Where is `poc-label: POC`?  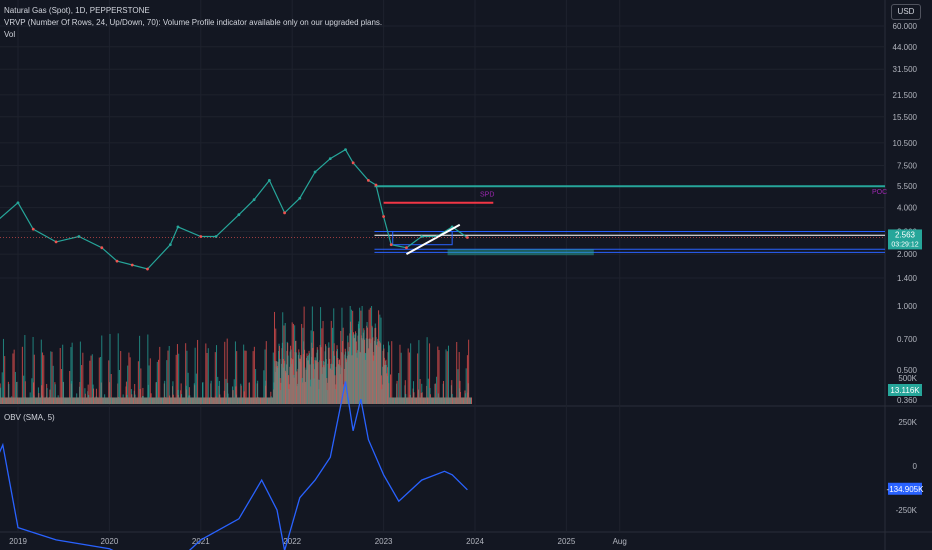 poc-label: POC is located at coordinates (879, 192).